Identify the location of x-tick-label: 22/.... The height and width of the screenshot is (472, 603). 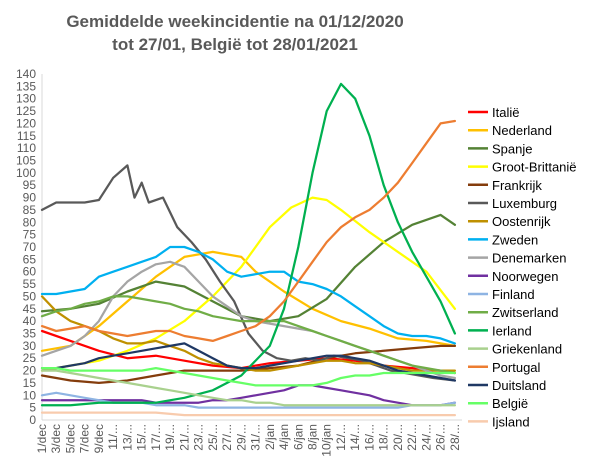
(412, 437).